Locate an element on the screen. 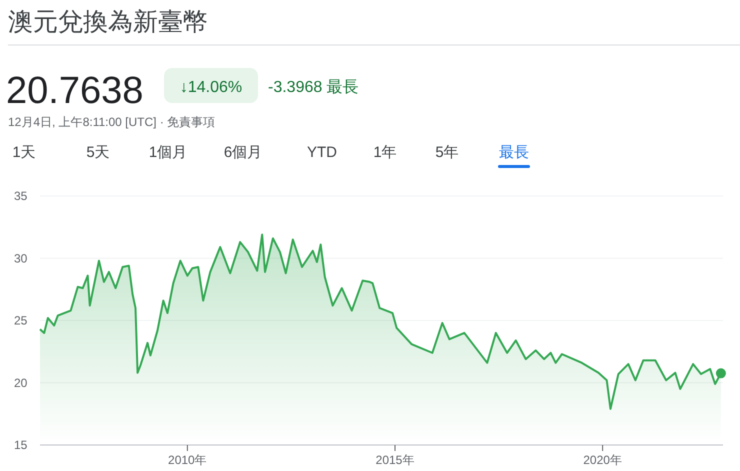 The width and height of the screenshot is (740, 471). text: -3.3968 最長 is located at coordinates (313, 87).